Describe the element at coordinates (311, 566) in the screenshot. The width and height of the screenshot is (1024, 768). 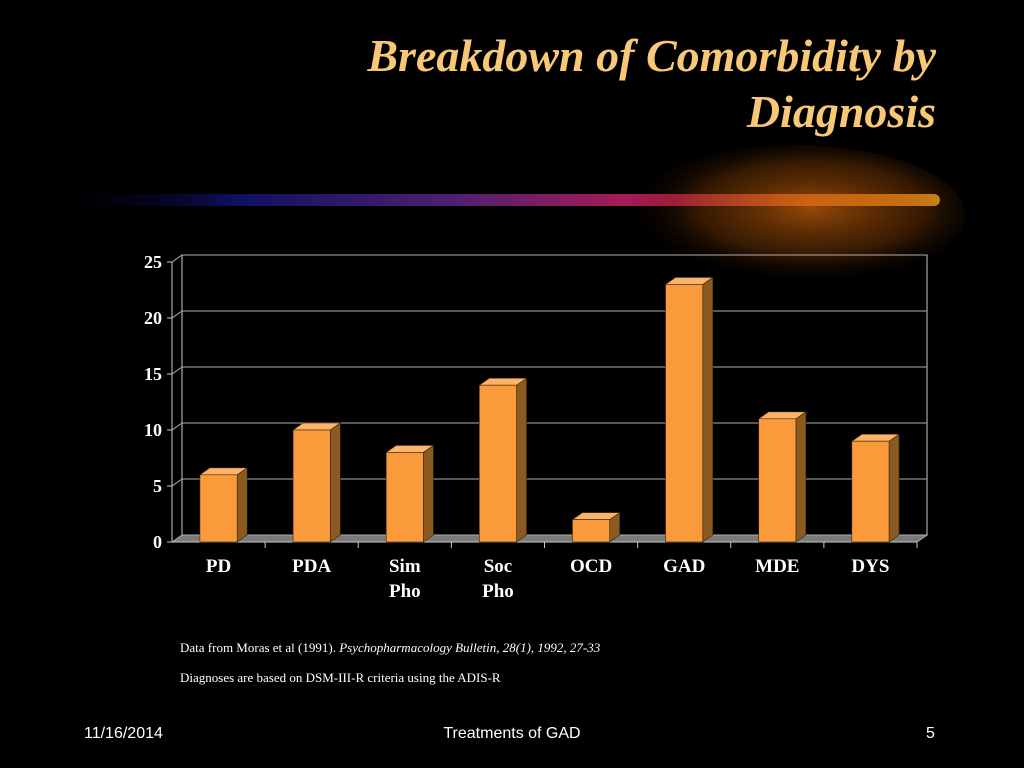
I see `x-tick-label: PDA` at that location.